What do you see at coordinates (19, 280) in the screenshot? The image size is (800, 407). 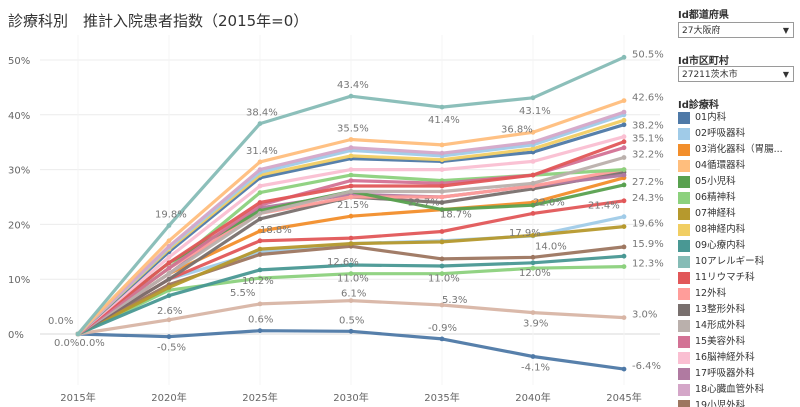 I see `y-tick-label: 10%` at bounding box center [19, 280].